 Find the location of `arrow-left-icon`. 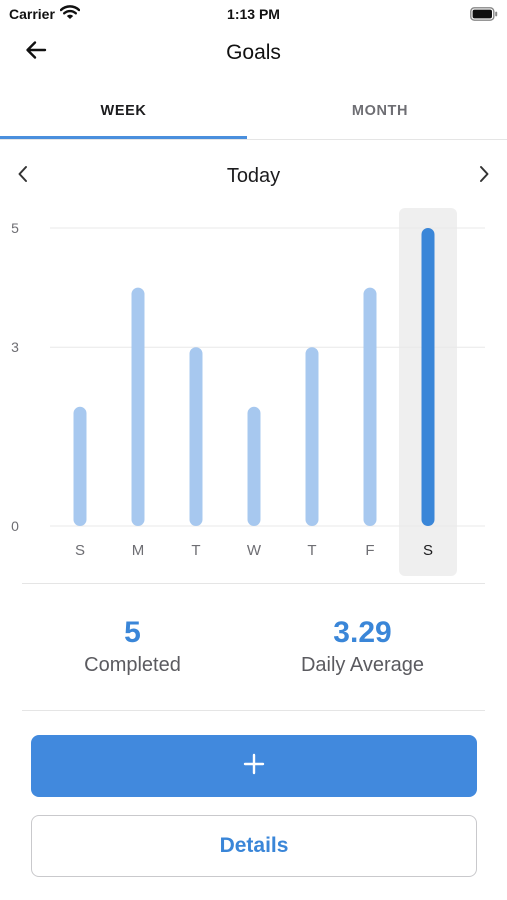

arrow-left-icon is located at coordinates (36, 52).